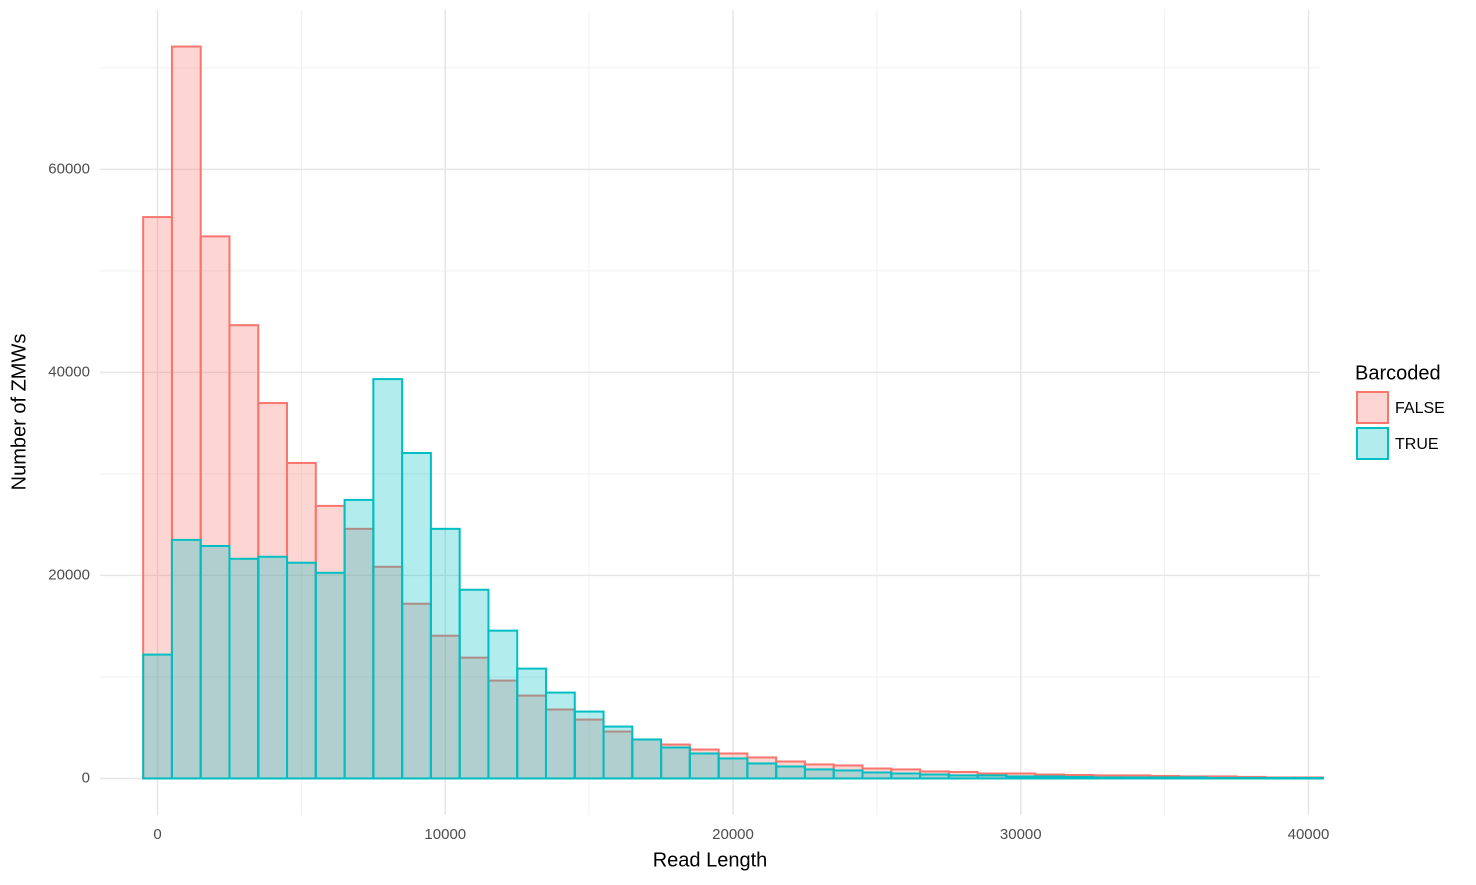  I want to click on x-tick-label: 10000, so click(445, 834).